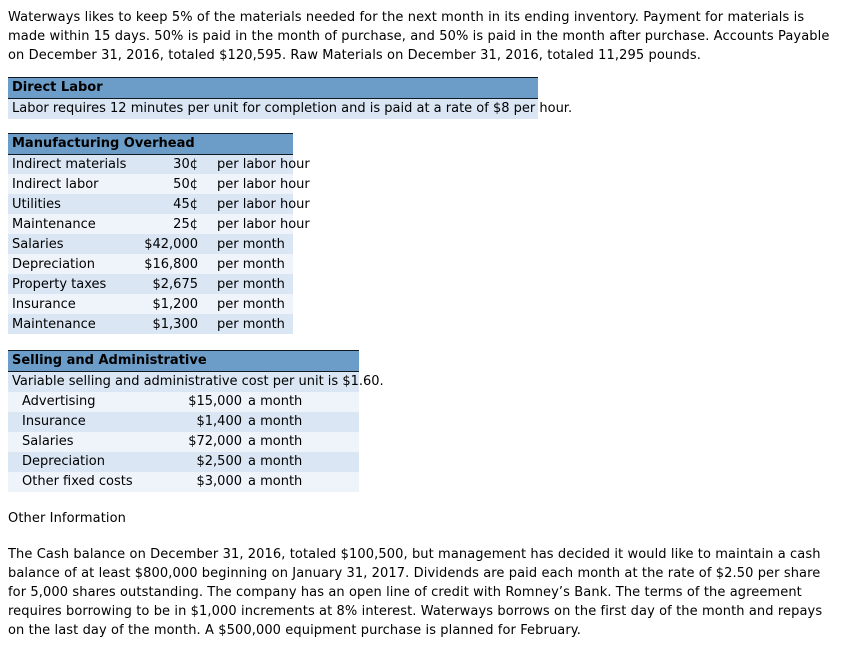 The height and width of the screenshot is (650, 849). I want to click on manufacturing-overhead-title: Manufacturing Overhead, so click(150, 143).